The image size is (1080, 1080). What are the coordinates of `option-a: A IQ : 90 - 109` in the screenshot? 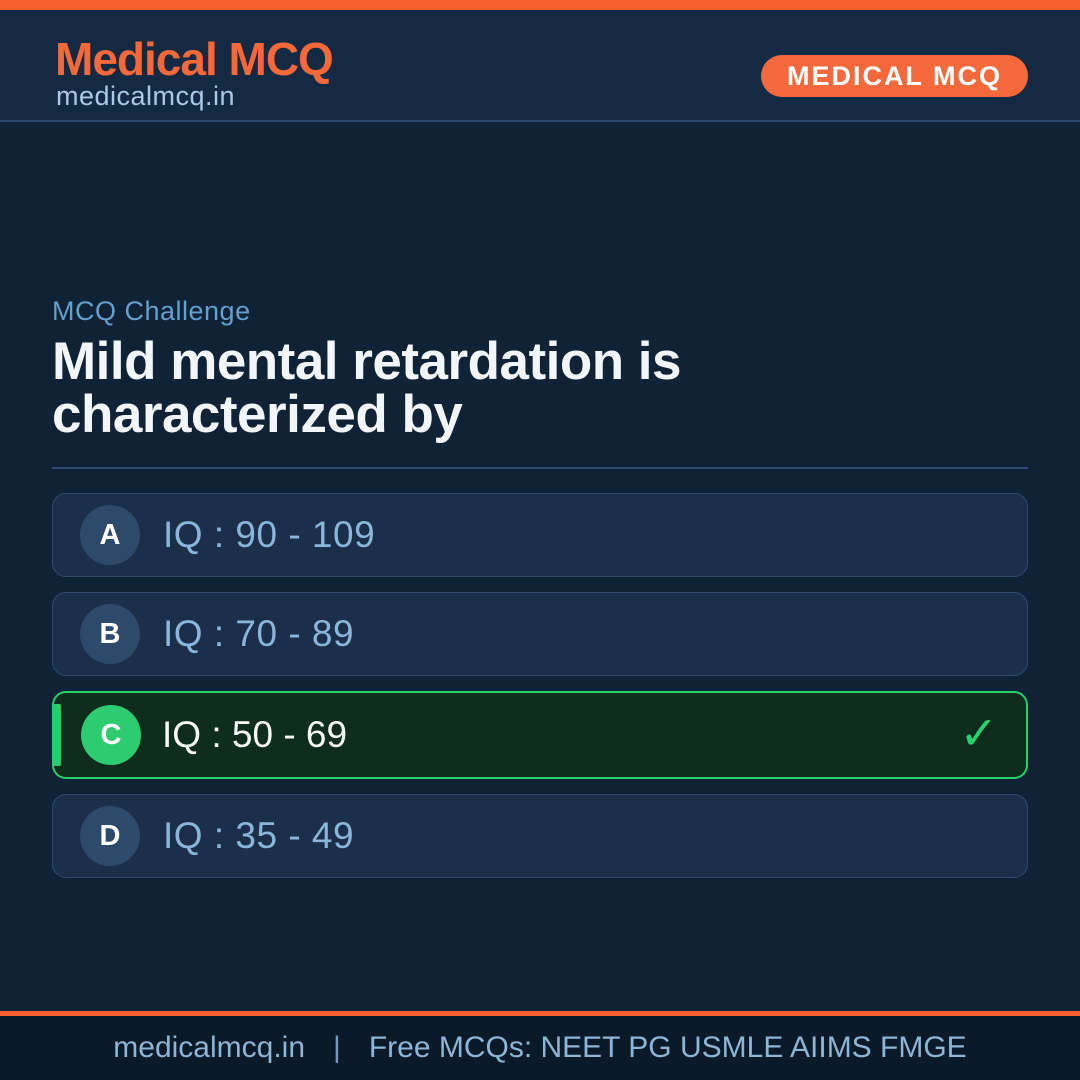 It's located at (540, 535).